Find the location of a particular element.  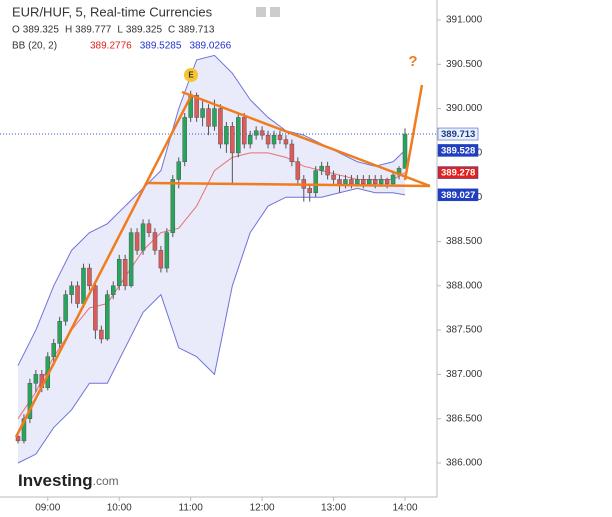

x-tick-label: 09:00 is located at coordinates (47, 508).